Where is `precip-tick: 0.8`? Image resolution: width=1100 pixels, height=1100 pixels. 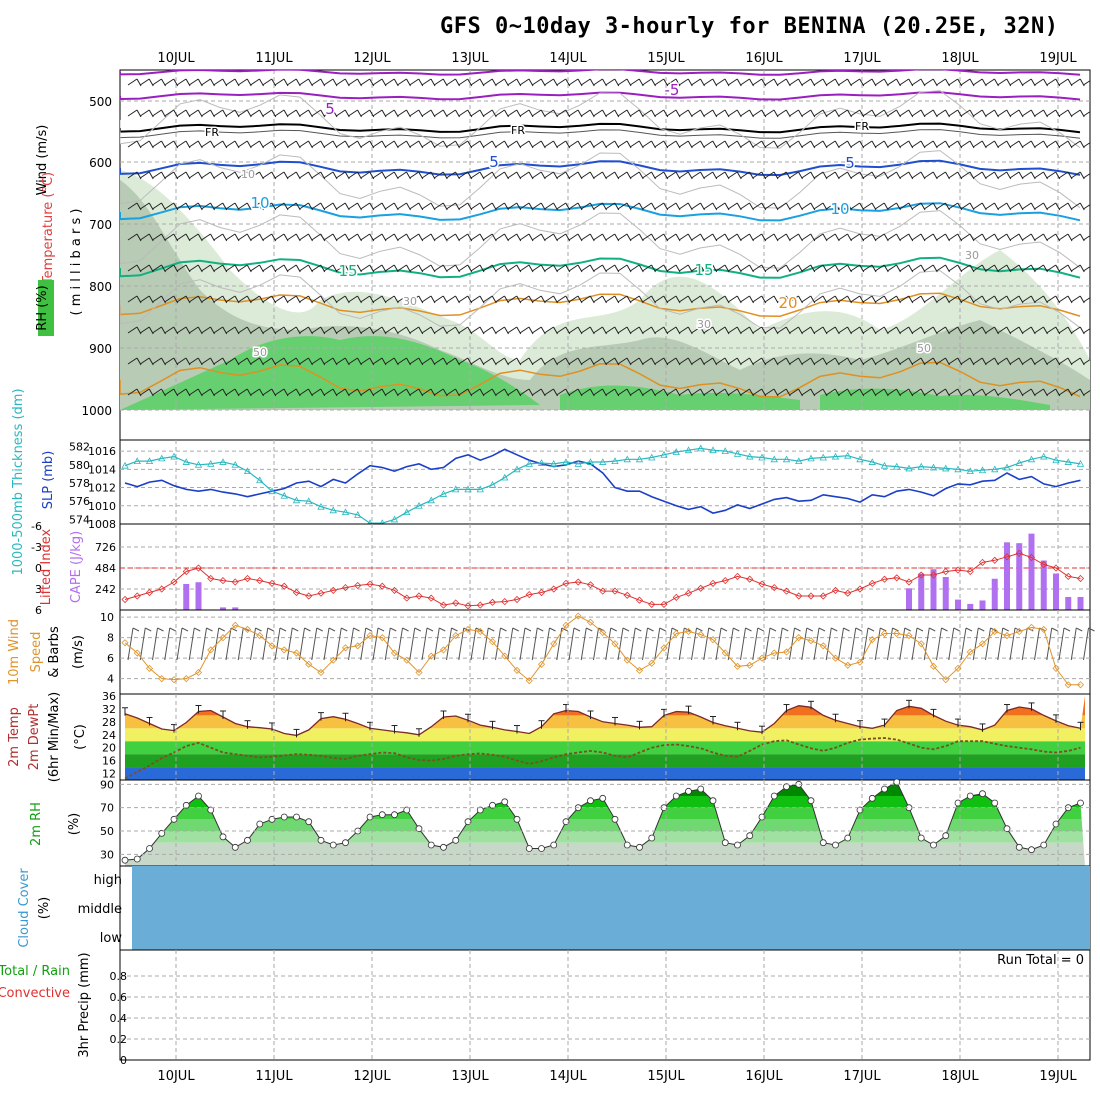
precip-tick: 0.8 is located at coordinates (119, 976).